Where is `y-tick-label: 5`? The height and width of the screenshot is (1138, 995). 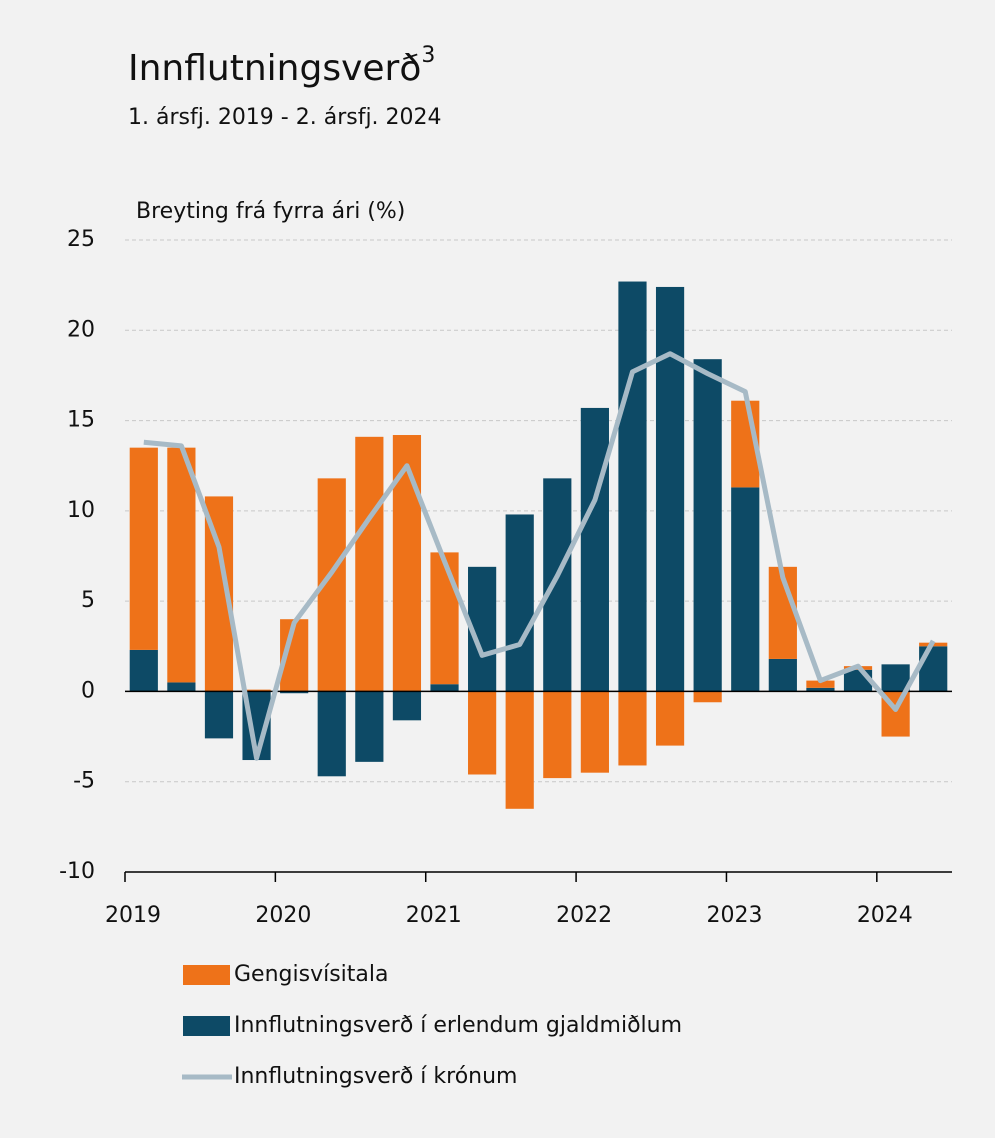 y-tick-label: 5 is located at coordinates (88, 600).